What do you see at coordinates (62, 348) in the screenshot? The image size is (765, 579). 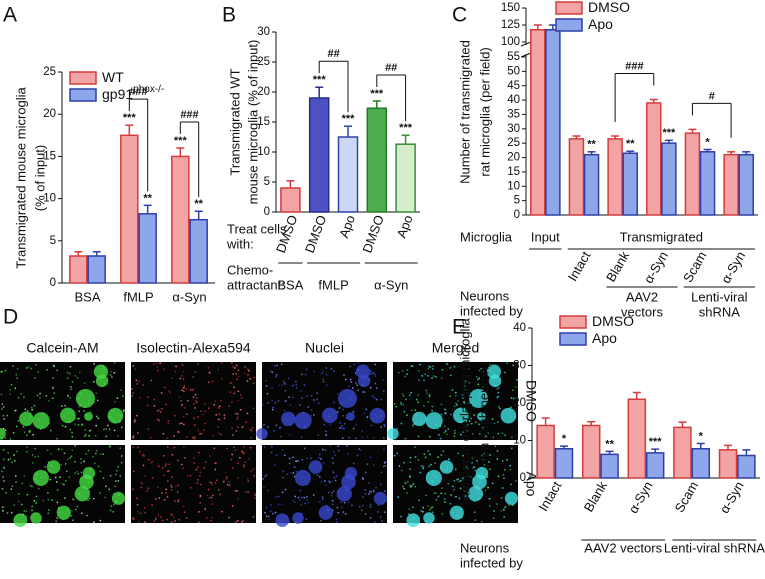 I see `column-label: Calcein-AM` at bounding box center [62, 348].